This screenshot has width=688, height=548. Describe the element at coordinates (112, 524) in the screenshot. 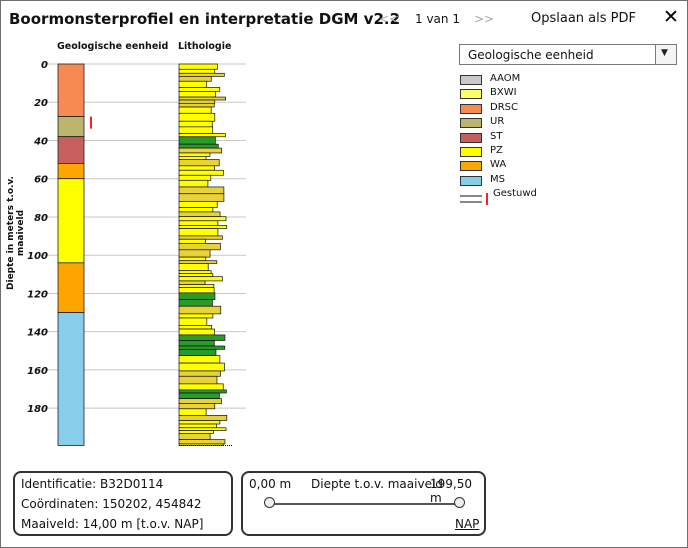

I see `maaiveld-text: Maaiveld: 14,00 m [t.o.v. NAP]` at that location.